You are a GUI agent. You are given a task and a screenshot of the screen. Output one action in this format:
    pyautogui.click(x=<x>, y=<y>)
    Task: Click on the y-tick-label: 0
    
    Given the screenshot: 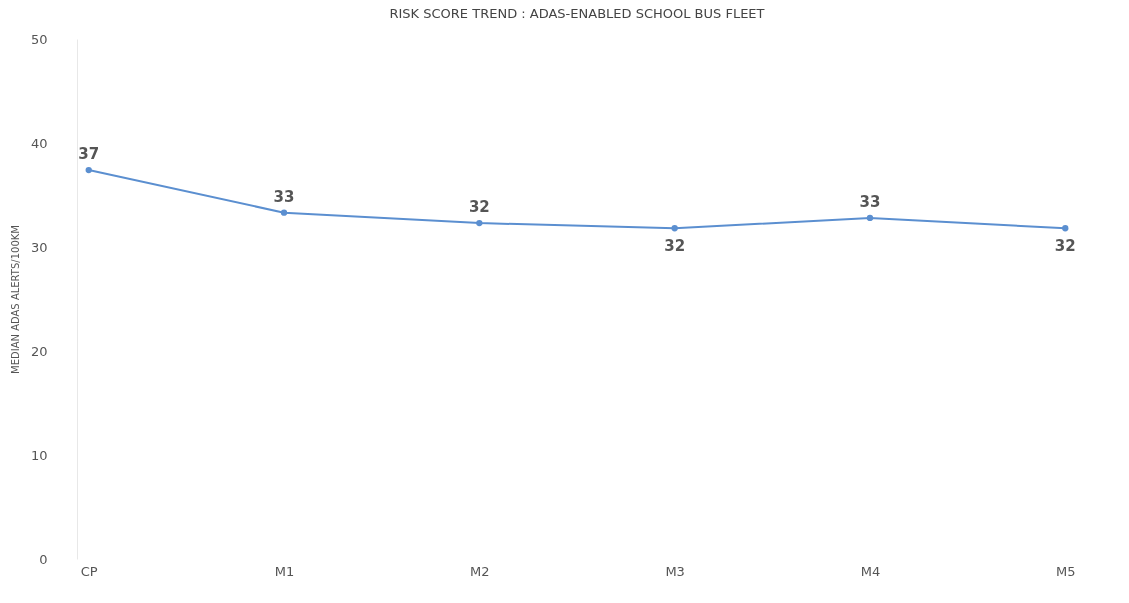 What is the action you would take?
    pyautogui.click(x=43, y=559)
    